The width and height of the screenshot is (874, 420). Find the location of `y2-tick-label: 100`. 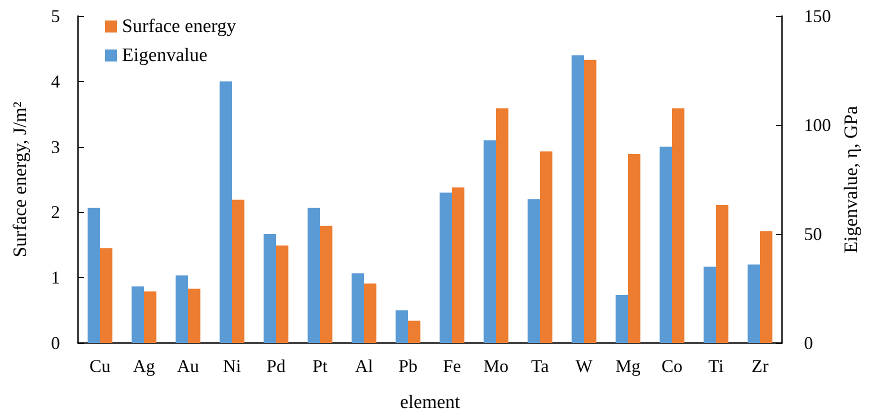

y2-tick-label: 100 is located at coordinates (817, 125).